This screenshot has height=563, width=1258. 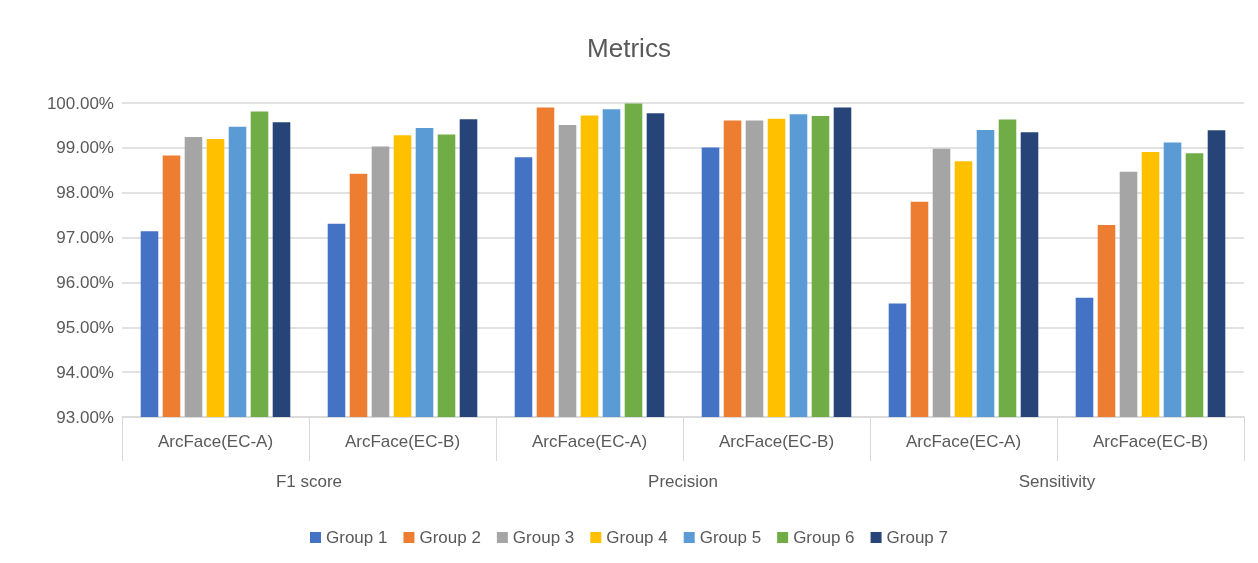 What do you see at coordinates (917, 537) in the screenshot?
I see `legend-label: Group 7` at bounding box center [917, 537].